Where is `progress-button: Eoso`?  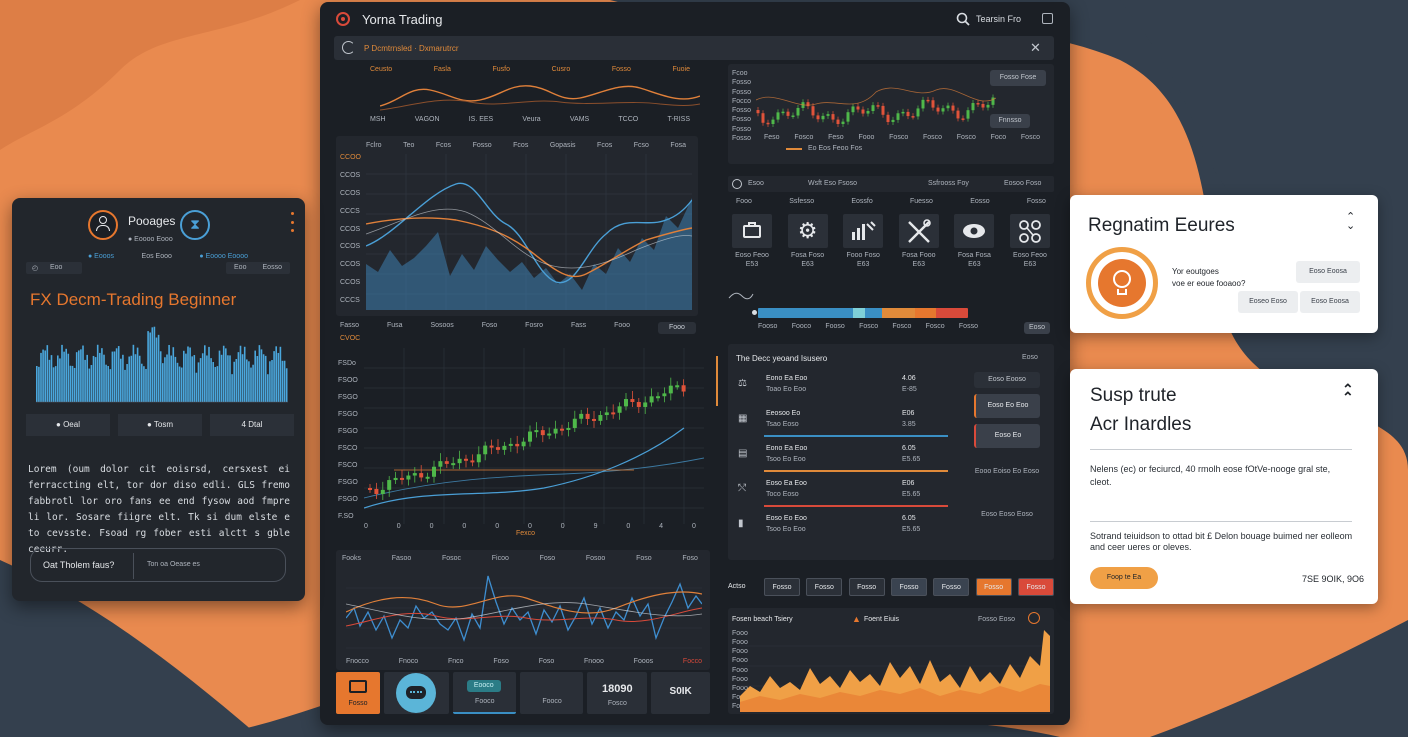 progress-button: Eoso is located at coordinates (1037, 328).